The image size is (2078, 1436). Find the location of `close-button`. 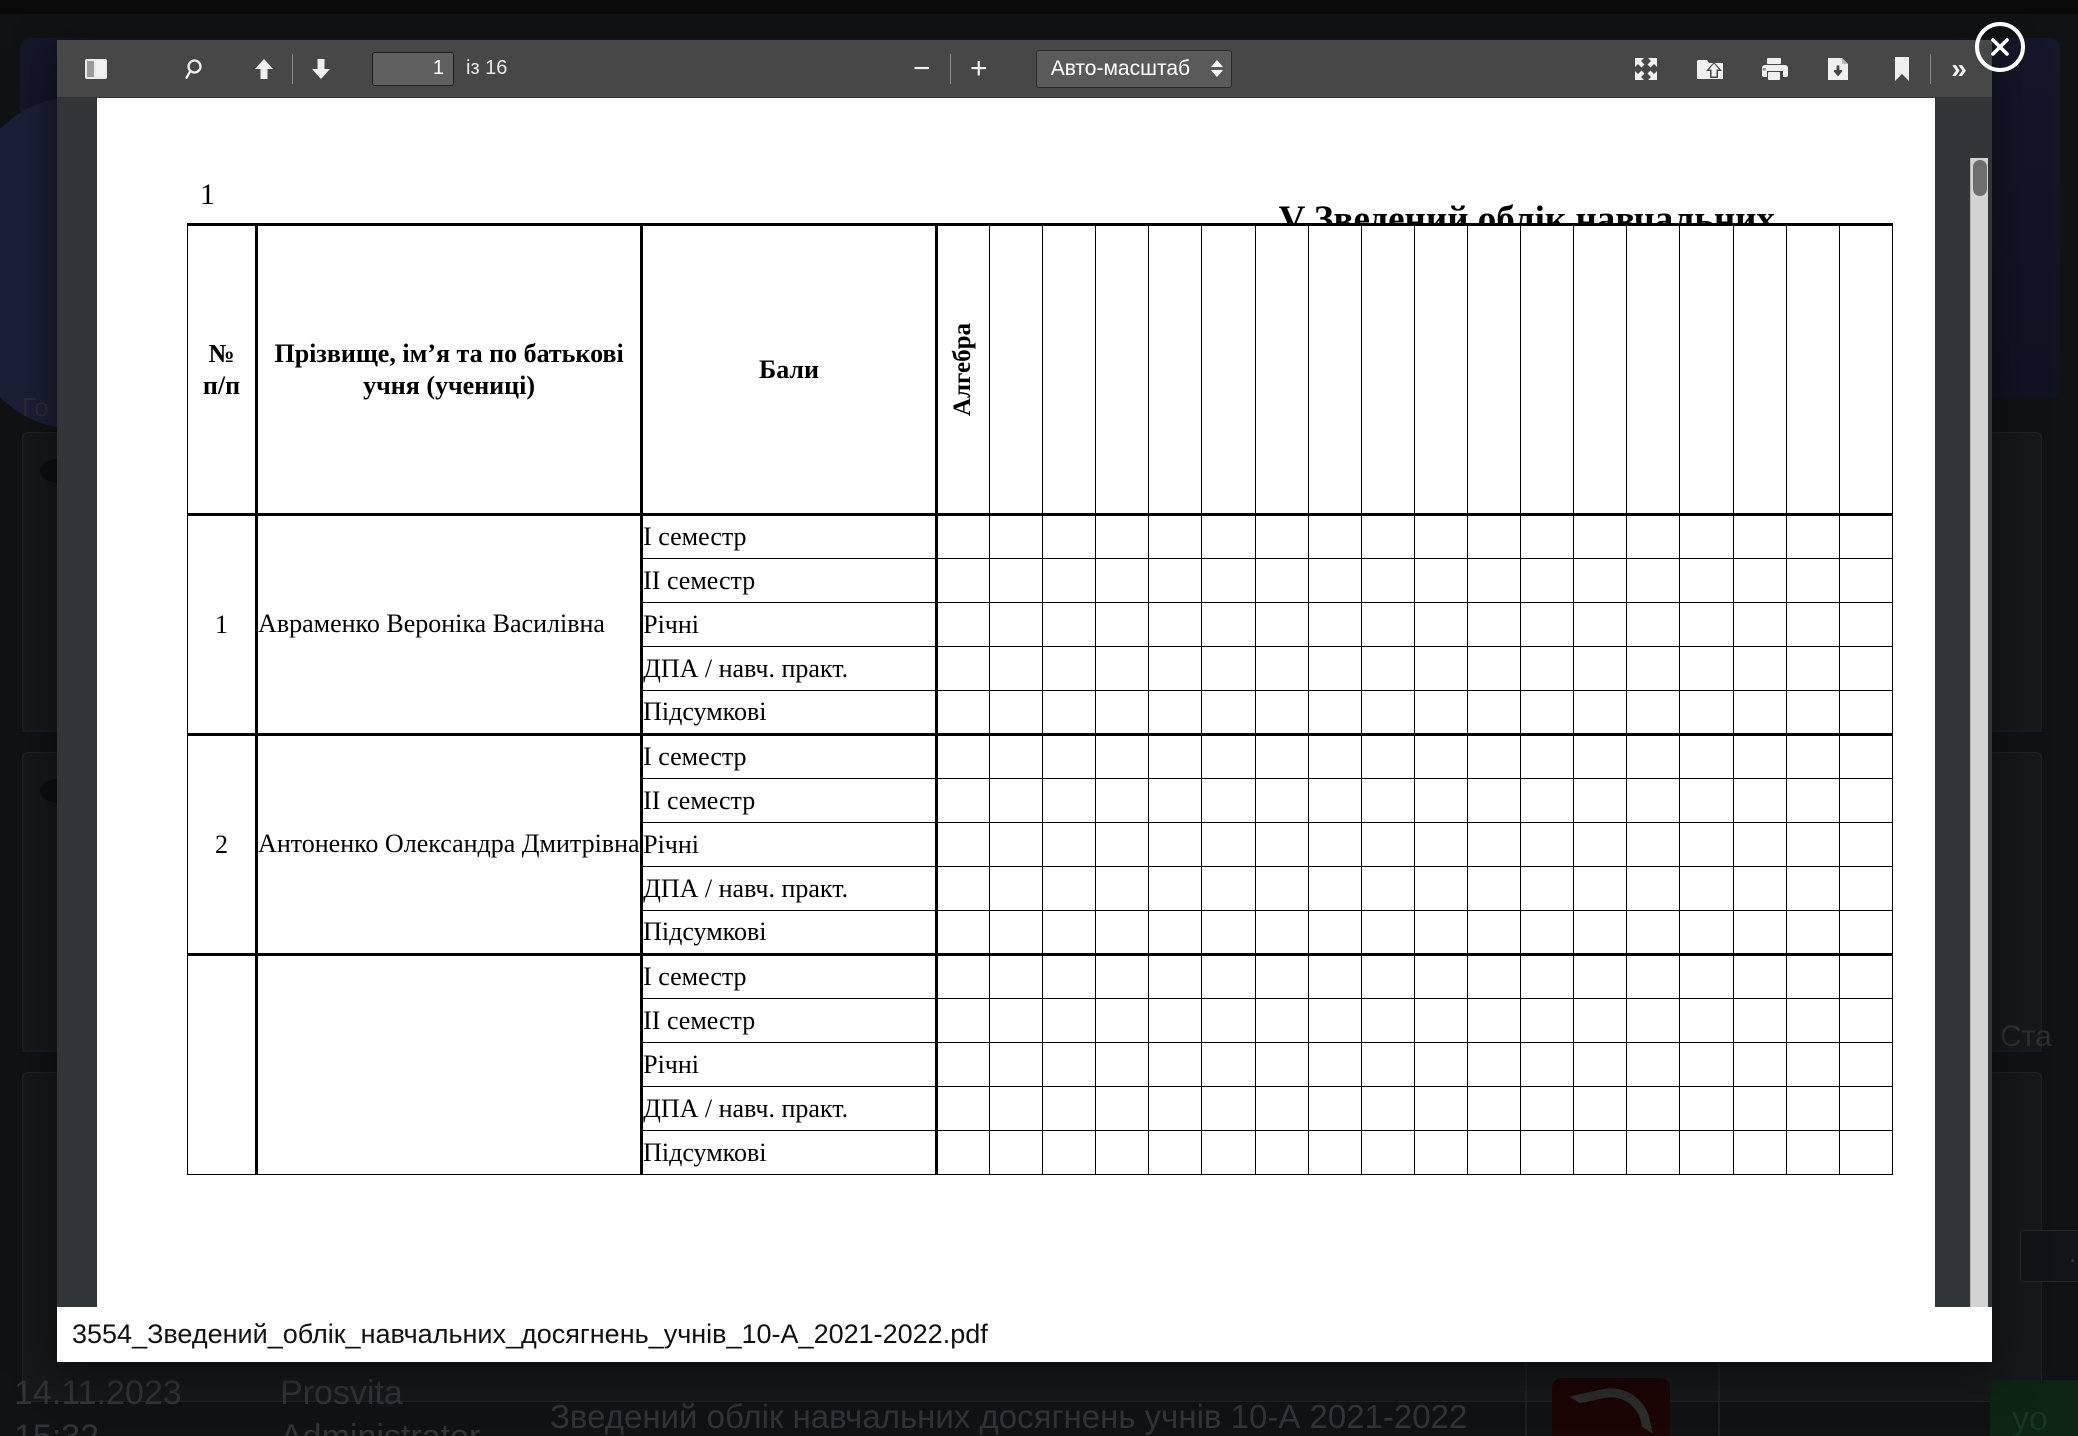

close-button is located at coordinates (2000, 47).